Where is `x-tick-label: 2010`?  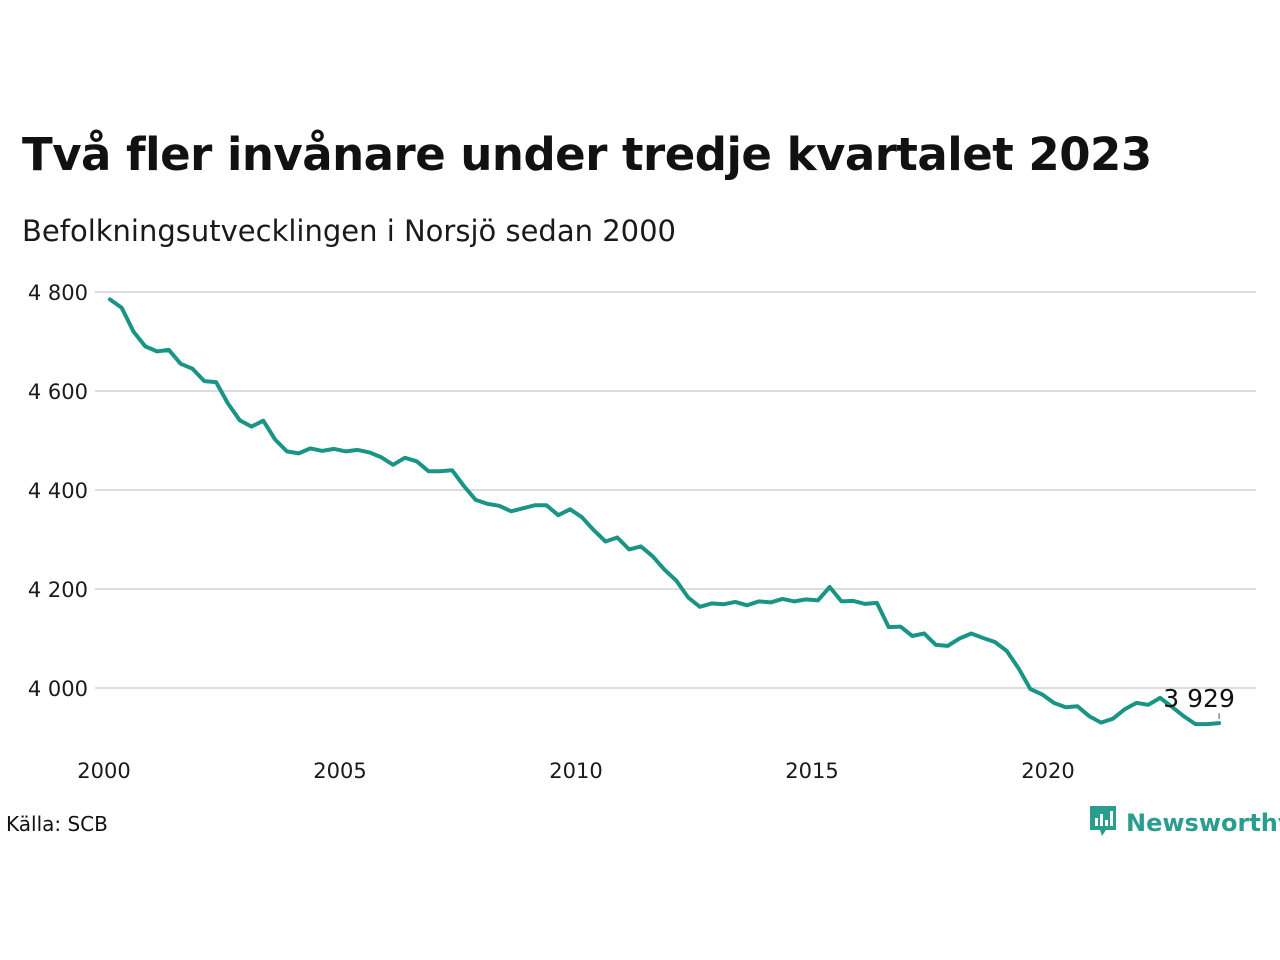
x-tick-label: 2010 is located at coordinates (575, 771).